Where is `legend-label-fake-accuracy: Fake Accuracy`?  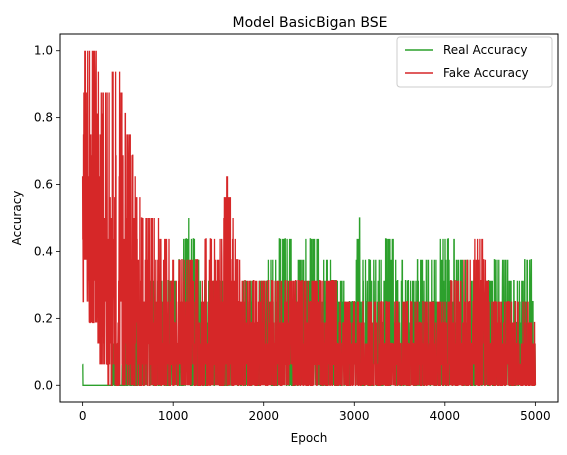
legend-label-fake-accuracy: Fake Accuracy is located at coordinates (486, 73).